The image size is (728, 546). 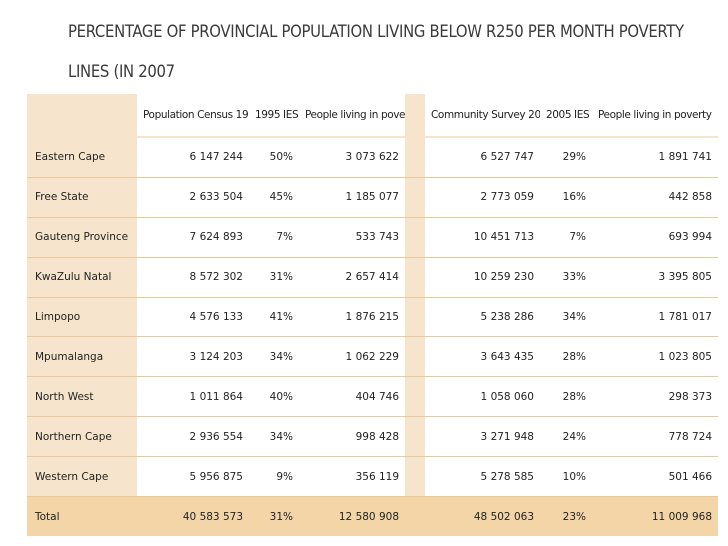 What do you see at coordinates (274, 317) in the screenshot?
I see `cell-ies-1995: 41%` at bounding box center [274, 317].